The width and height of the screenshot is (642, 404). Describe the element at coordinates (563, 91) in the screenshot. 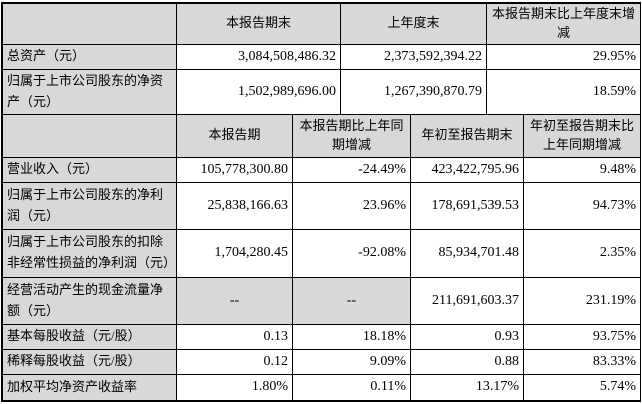

I see `value-cell: 18.59%` at that location.